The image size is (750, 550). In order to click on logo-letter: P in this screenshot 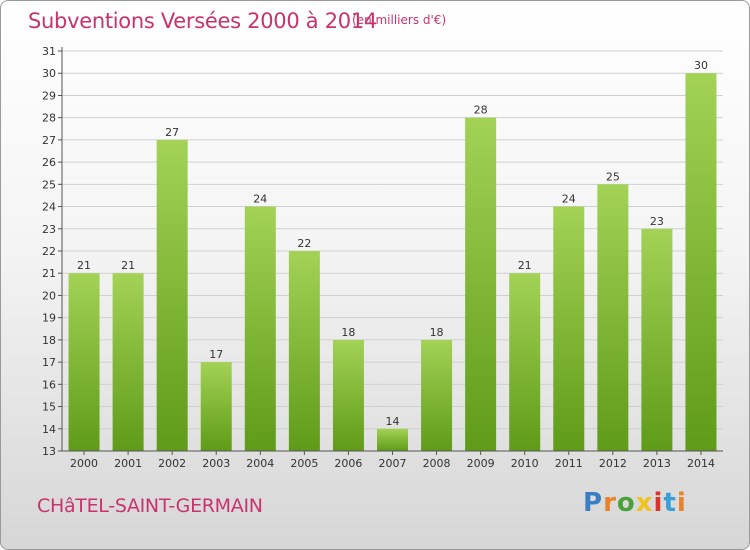, I will do `click(593, 503)`.